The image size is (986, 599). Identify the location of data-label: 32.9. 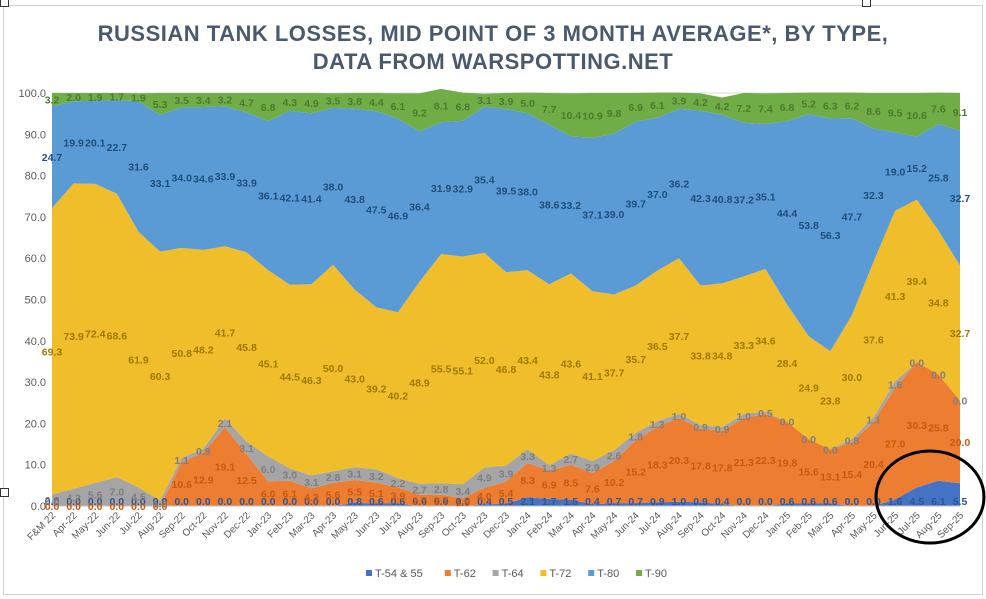
(463, 190).